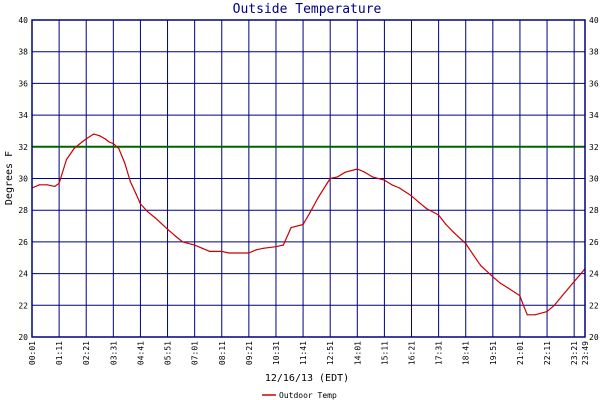  I want to click on x-tick-label: 09:21, so click(249, 353).